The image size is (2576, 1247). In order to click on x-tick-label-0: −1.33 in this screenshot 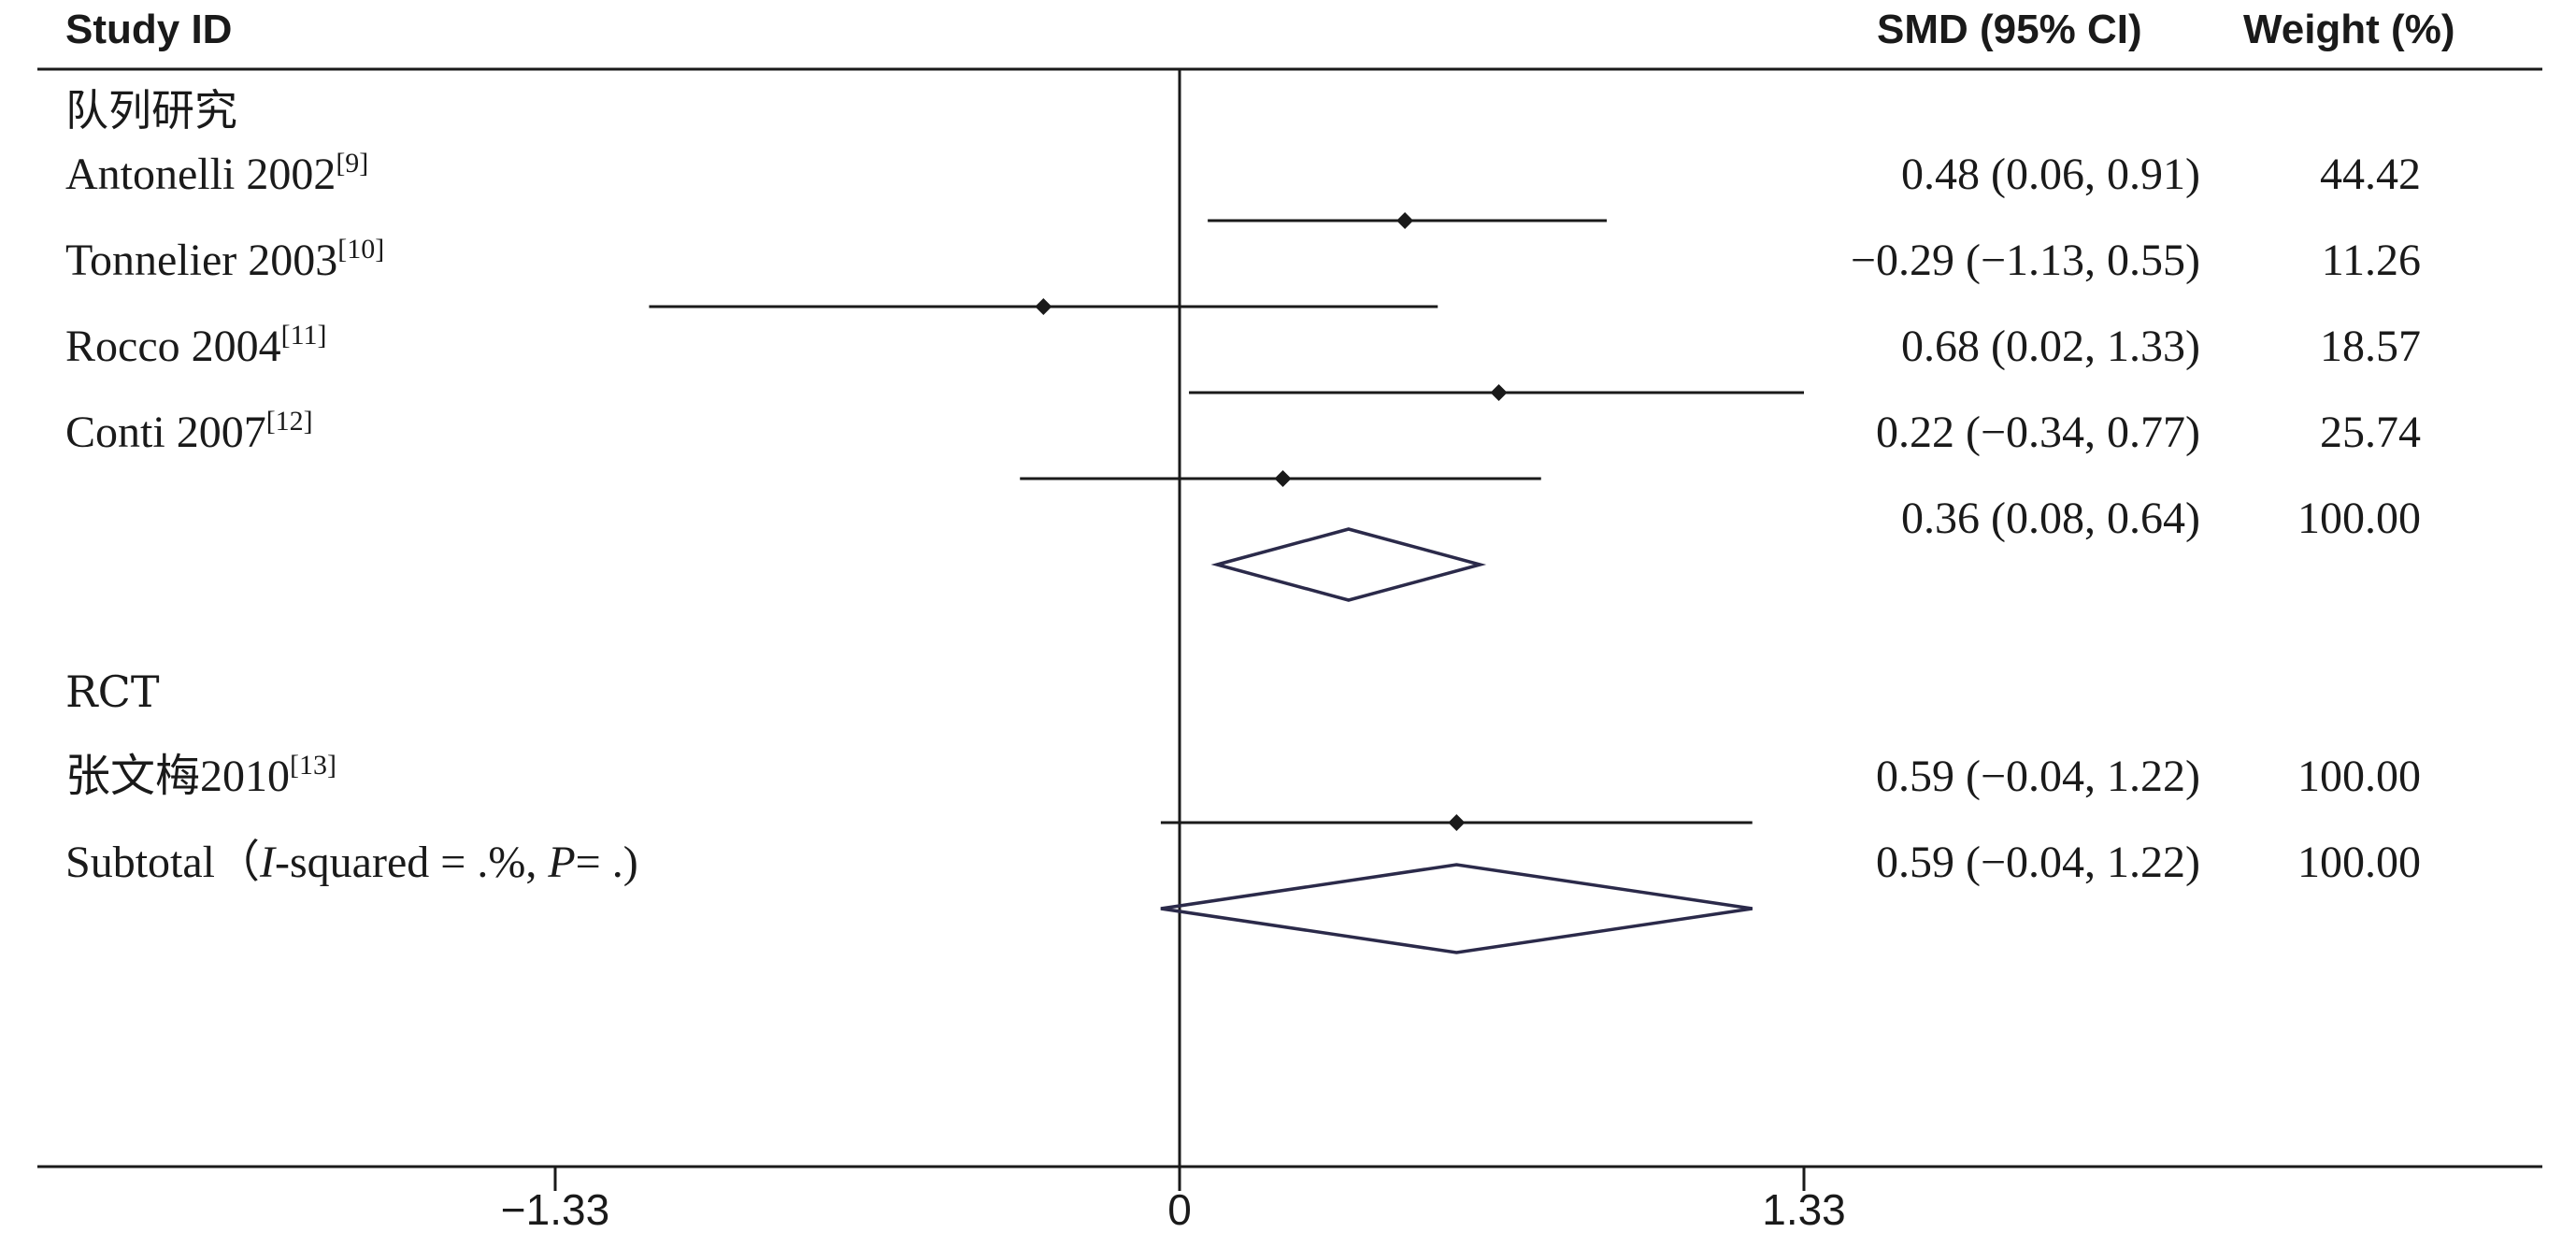, I will do `click(555, 1209)`.